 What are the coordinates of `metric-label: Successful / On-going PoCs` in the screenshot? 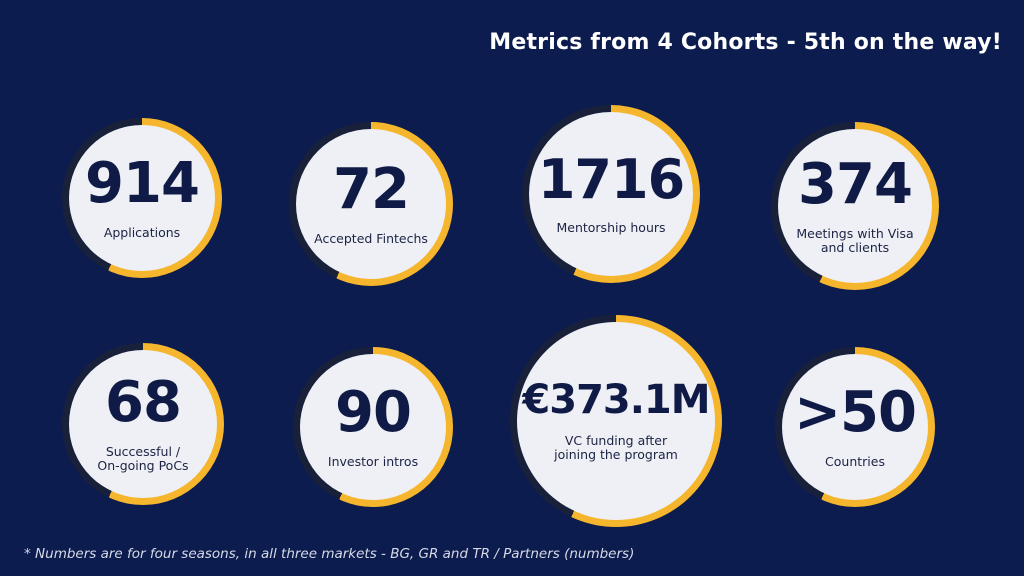 It's located at (143, 458).